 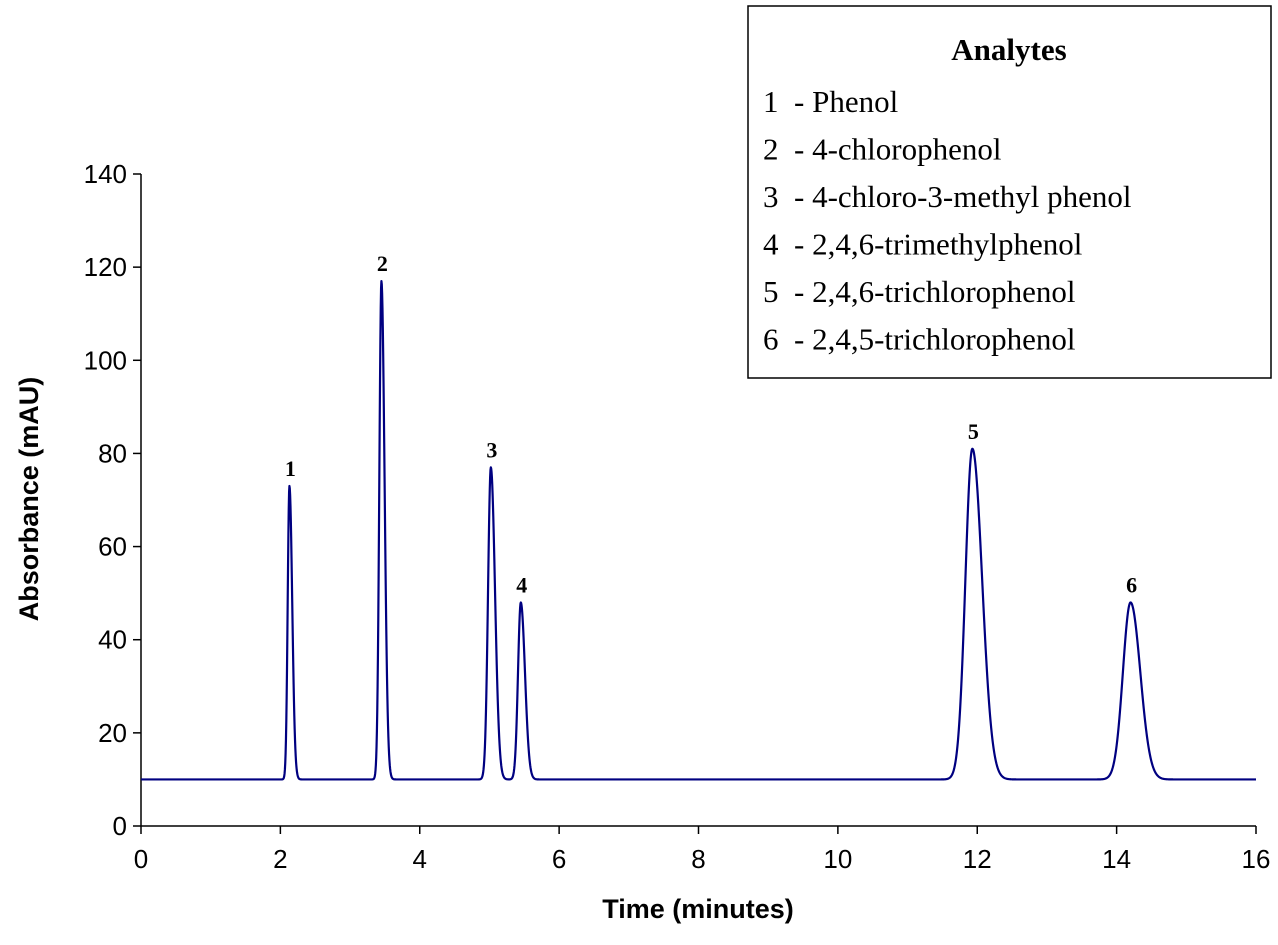 I want to click on x-tick-label: 4, so click(x=420, y=859).